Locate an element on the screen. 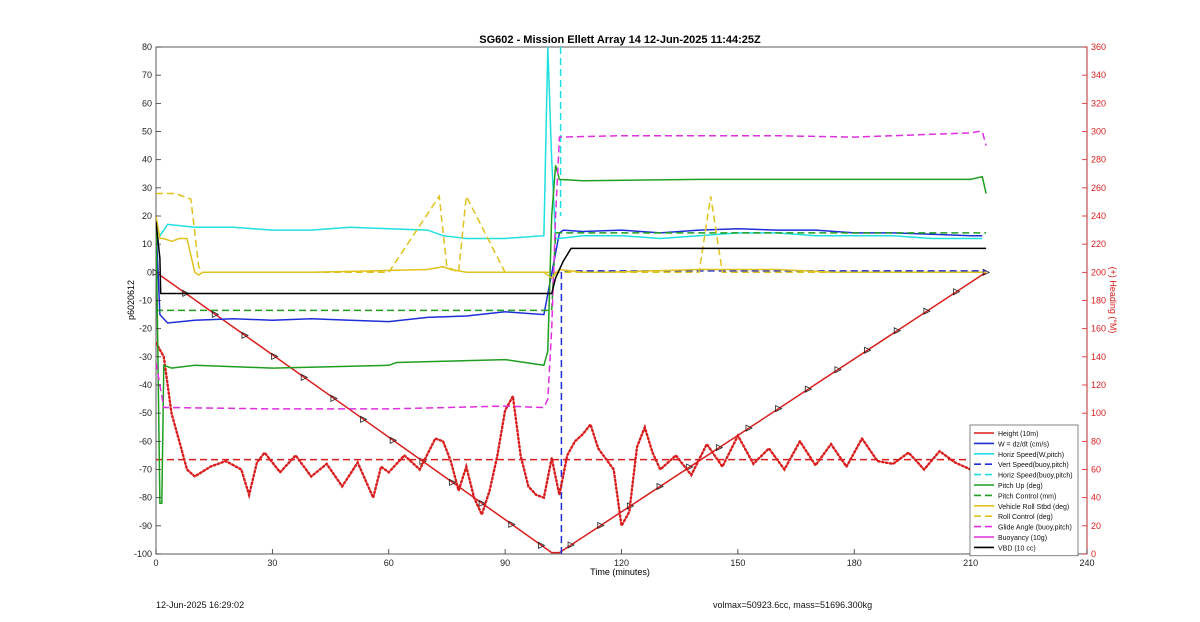 This screenshot has width=1200, height=622. x-tick-label: 60 is located at coordinates (389, 563).